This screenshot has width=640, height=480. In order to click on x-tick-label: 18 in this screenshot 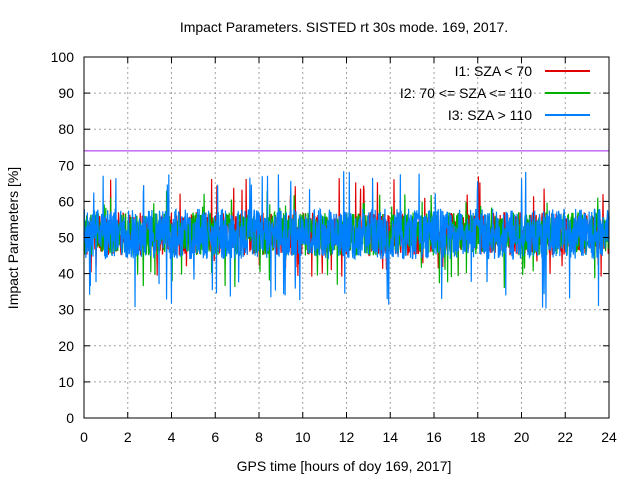, I will do `click(478, 437)`.